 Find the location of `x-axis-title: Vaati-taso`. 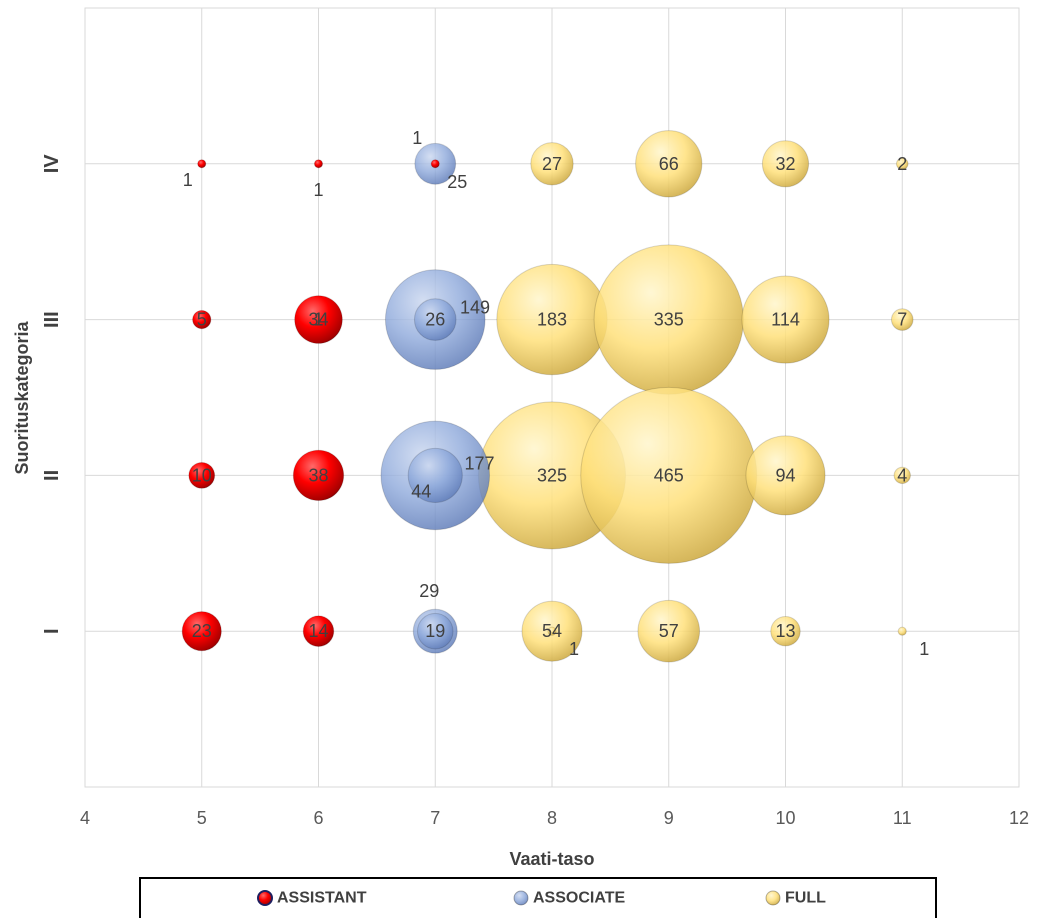

x-axis-title: Vaati-taso is located at coordinates (551, 859).